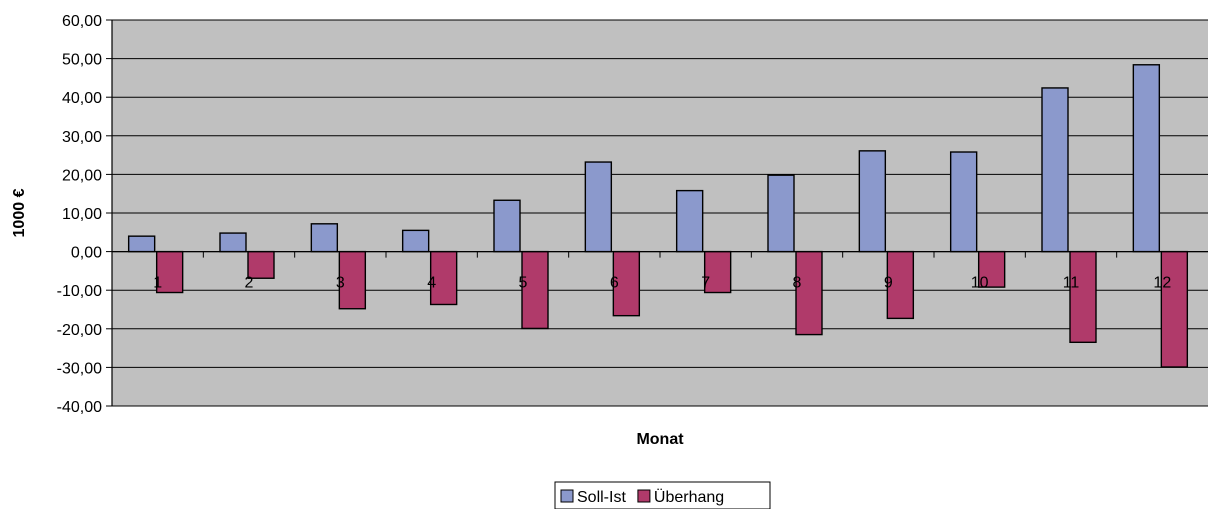 This screenshot has height=509, width=1208. What do you see at coordinates (82, 137) in the screenshot?
I see `y-tick-label: 30,00` at bounding box center [82, 137].